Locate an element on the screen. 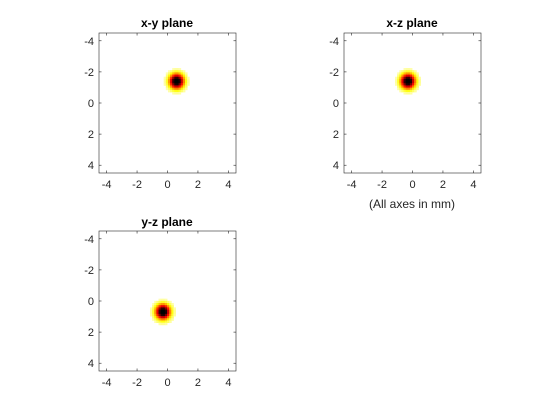  heatmap-cells is located at coordinates (176, 81).